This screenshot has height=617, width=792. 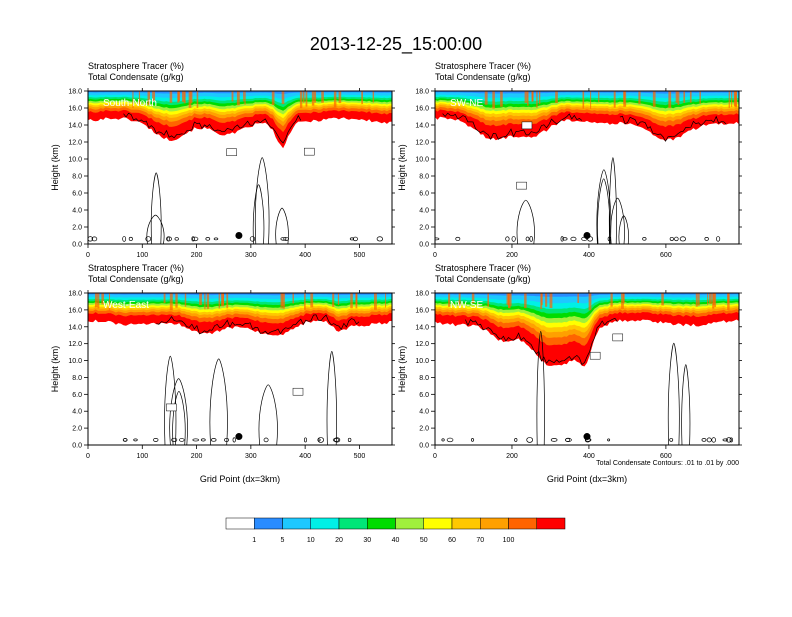 I want to click on y-tick-label: 8.0, so click(x=424, y=177).